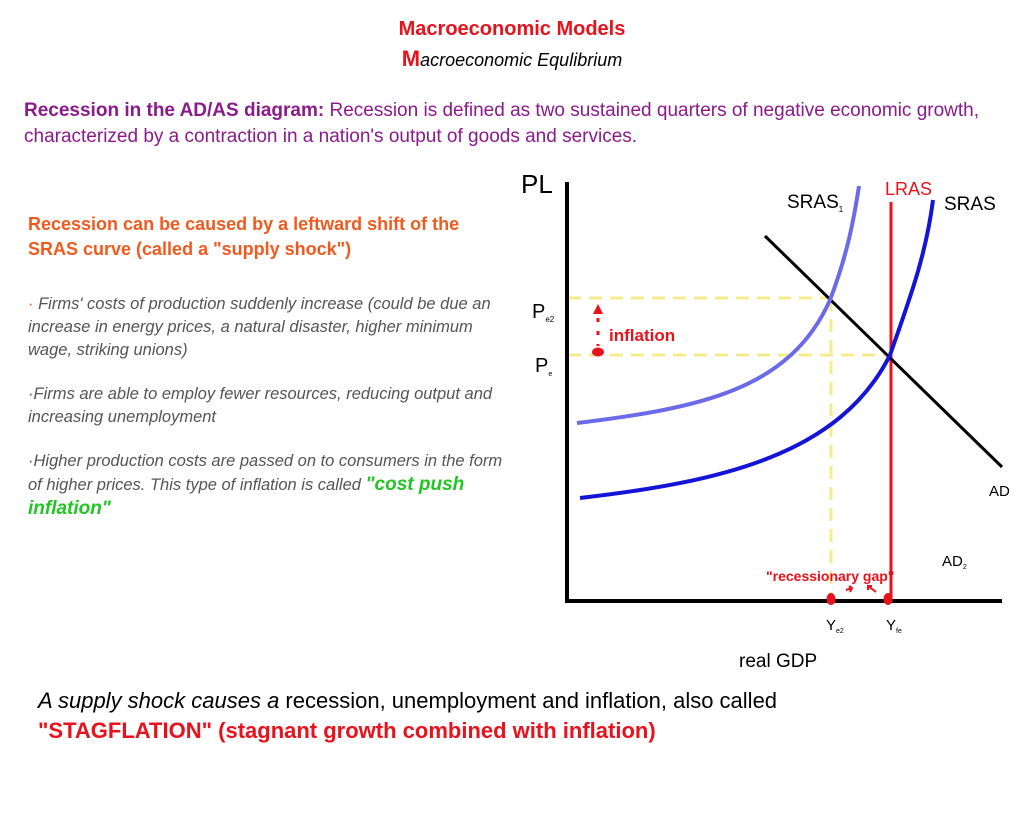 This screenshot has height=814, width=1024. I want to click on recession-definition: Recession in the AD/AS diagram, so click(504, 124).